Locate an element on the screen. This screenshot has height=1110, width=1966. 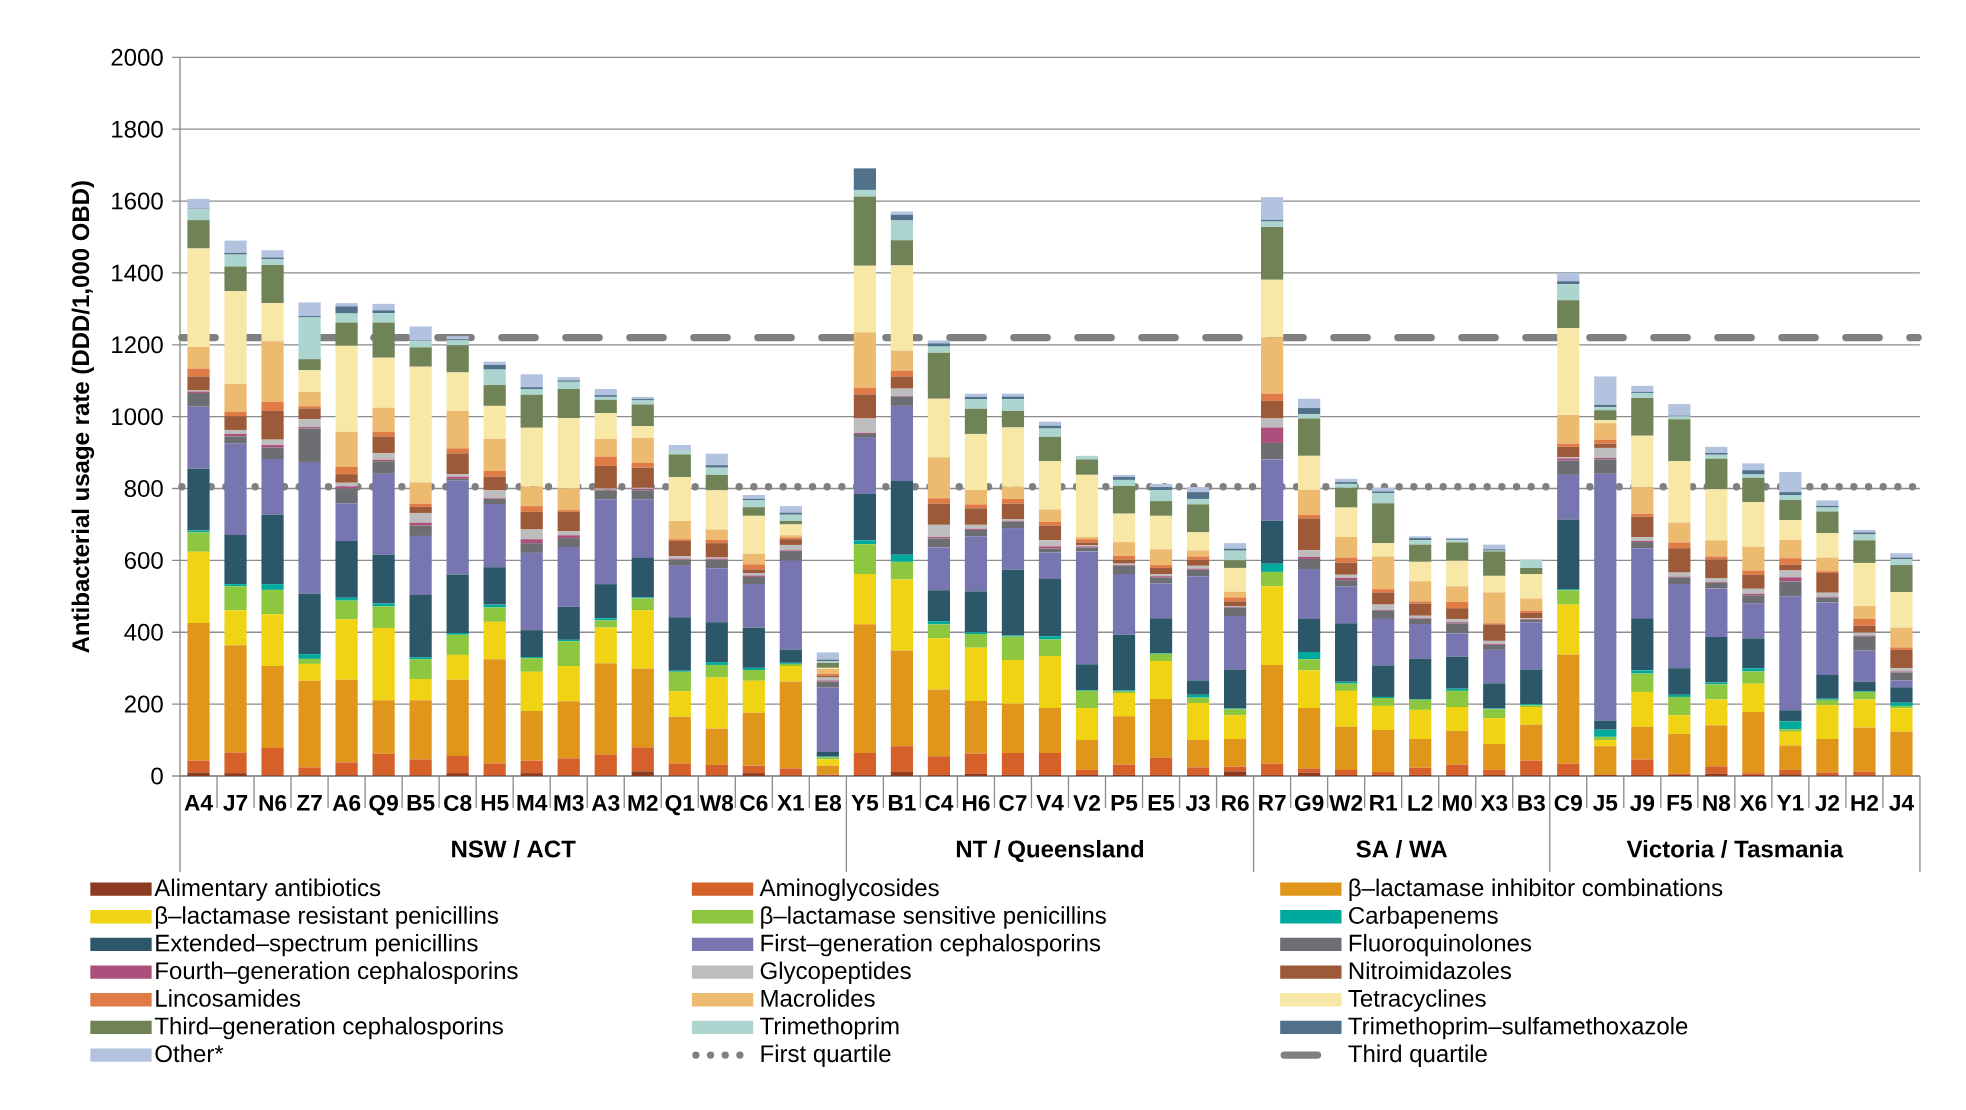
text: Victoria / Tasmania is located at coordinates (1735, 848).